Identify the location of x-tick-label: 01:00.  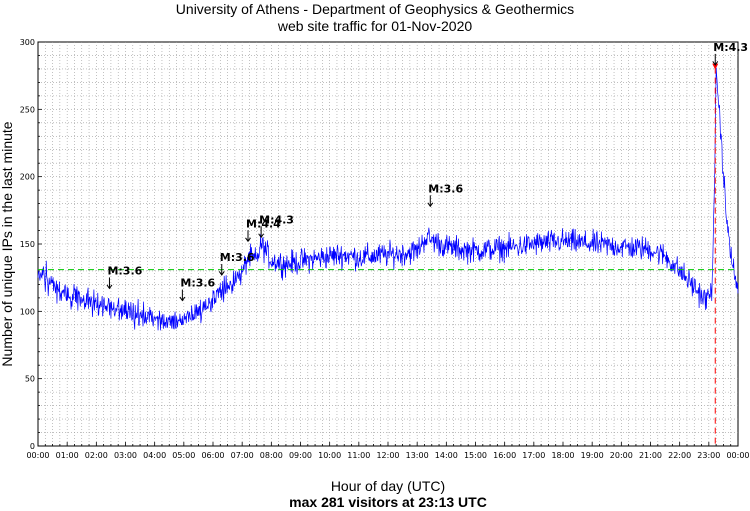
(67, 455).